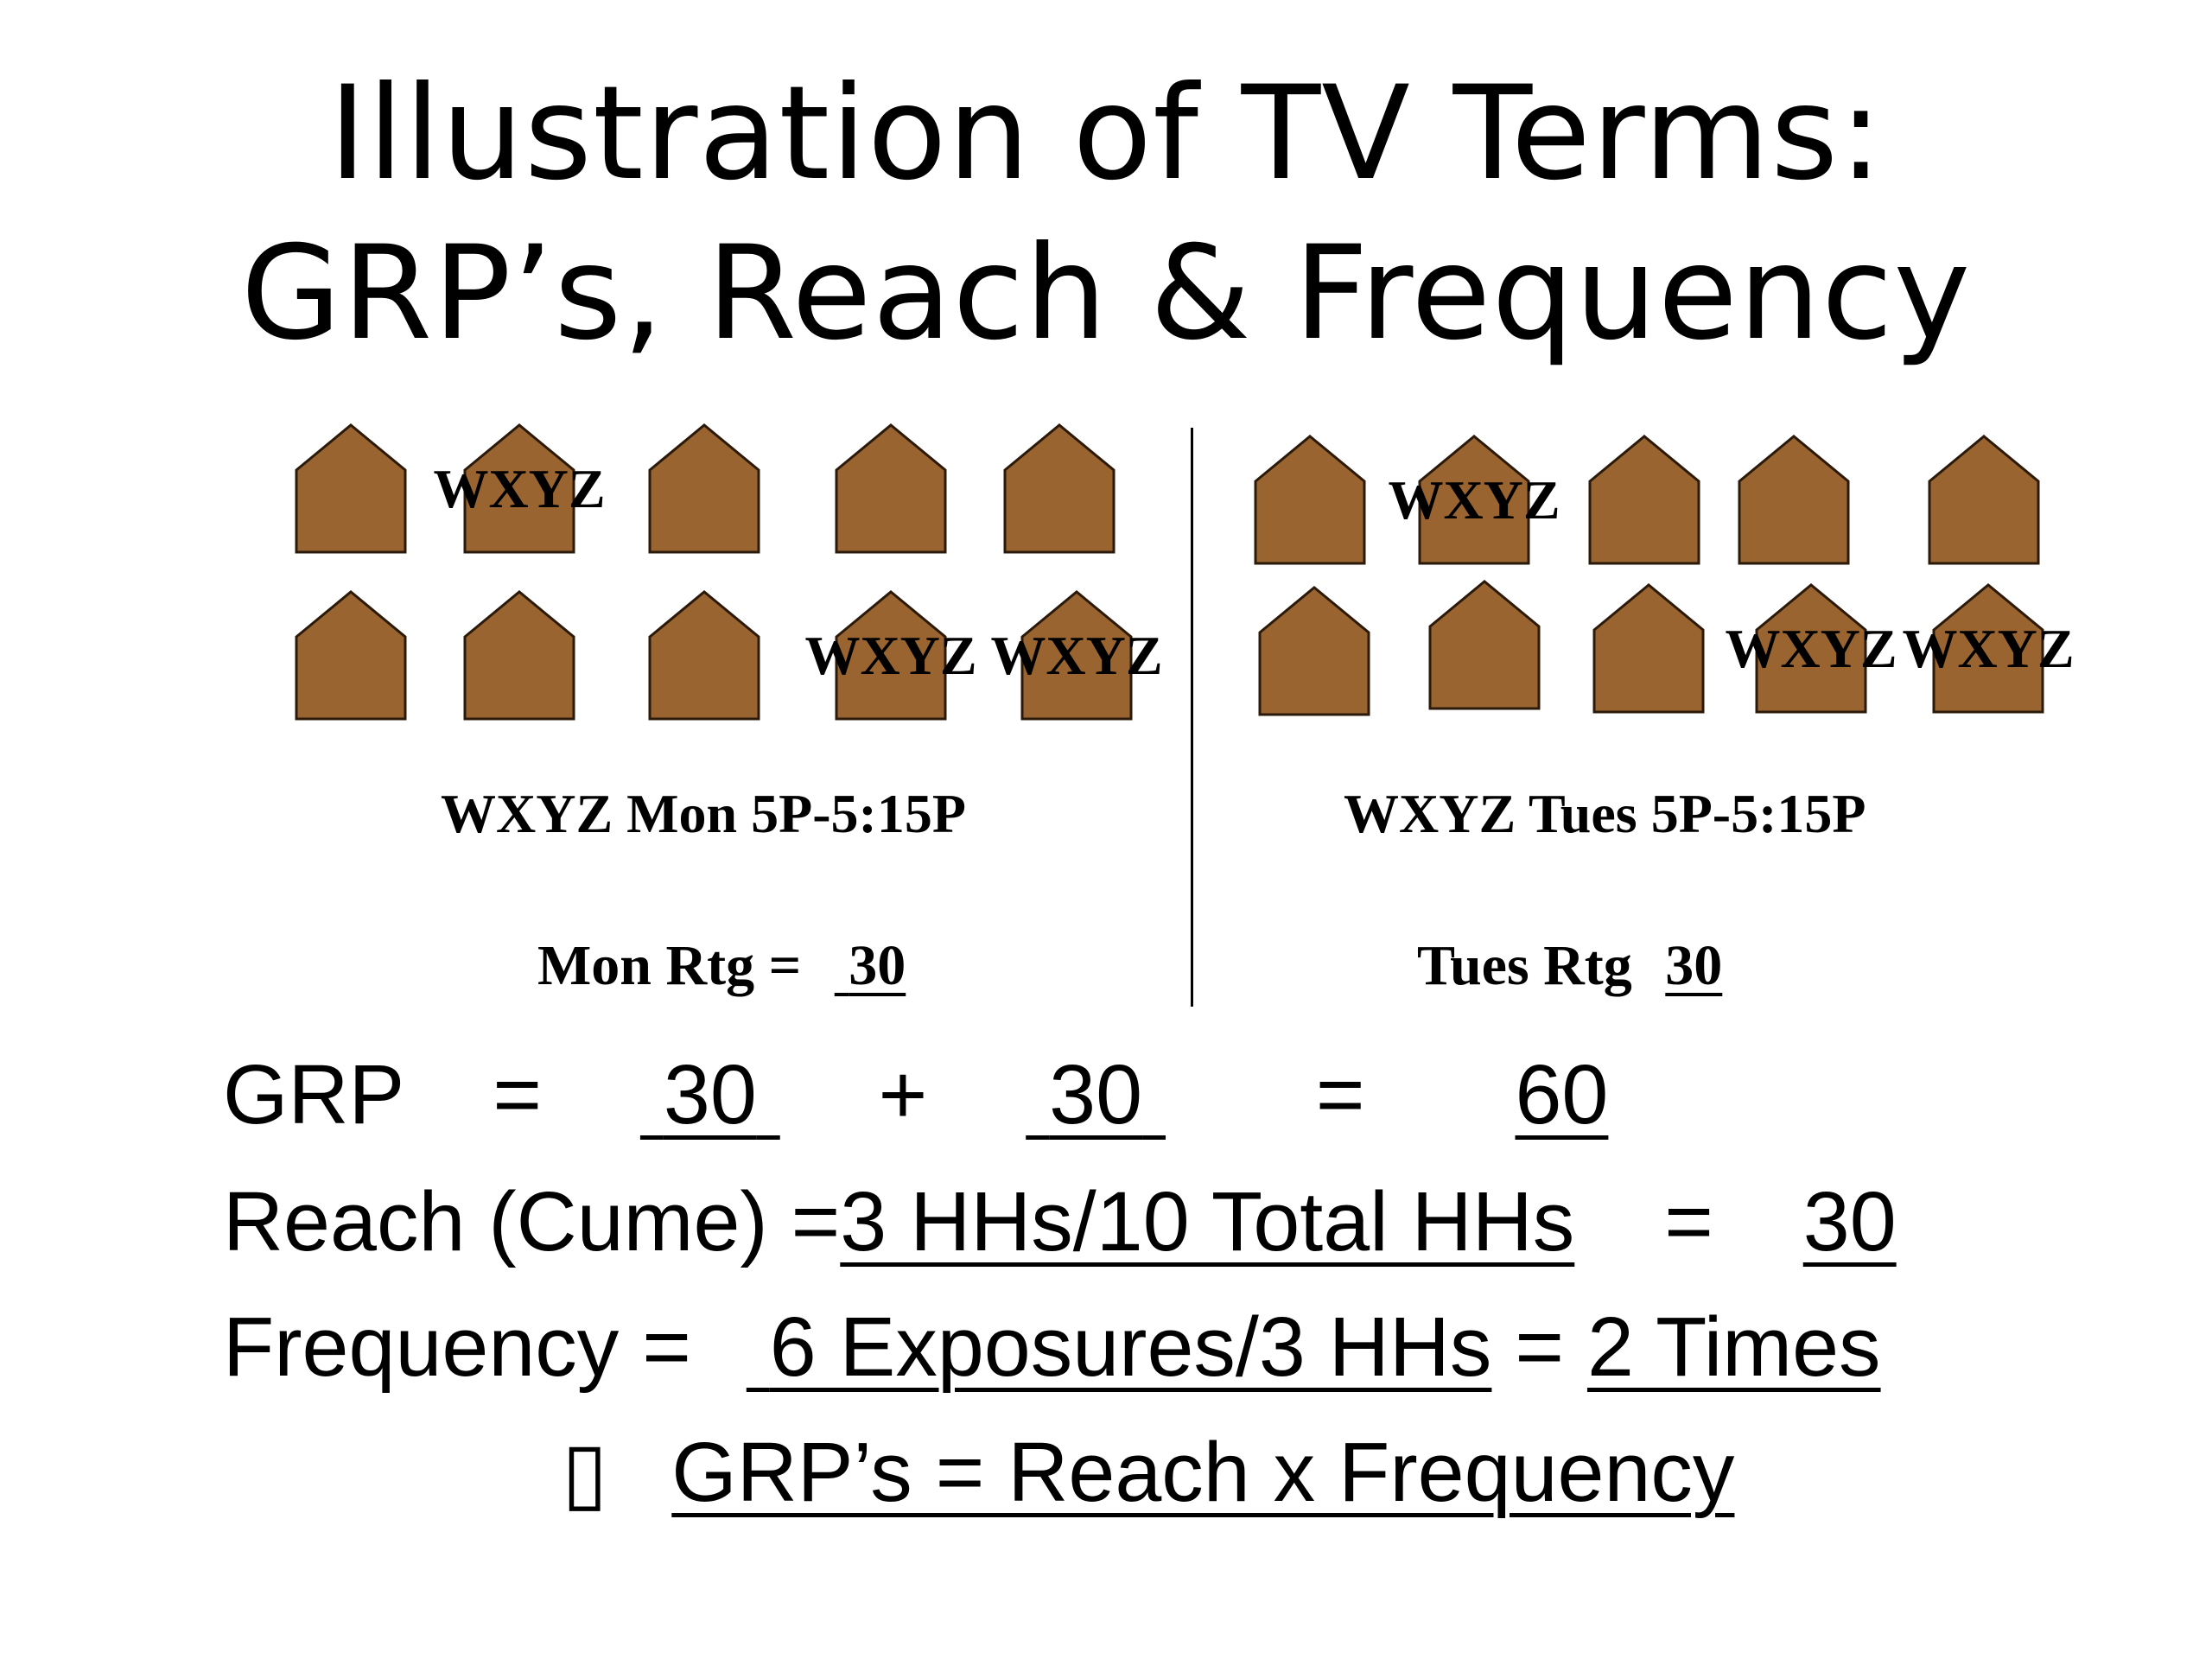  Describe the element at coordinates (1605, 813) in the screenshot. I see `tuesday-caption: WXYZ Tues 5P-5:15P` at that location.